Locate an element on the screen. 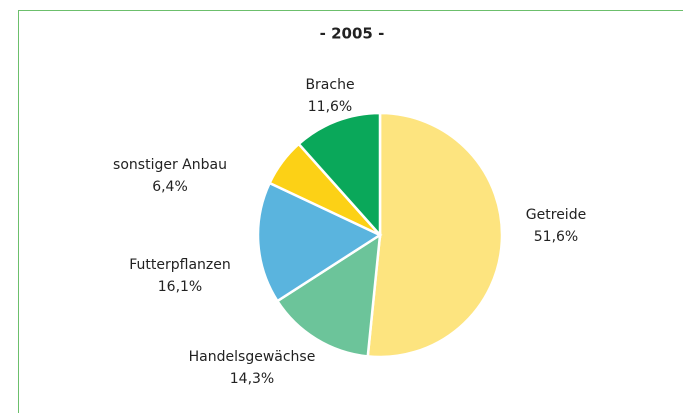  slice-label: Brache is located at coordinates (329, 85).